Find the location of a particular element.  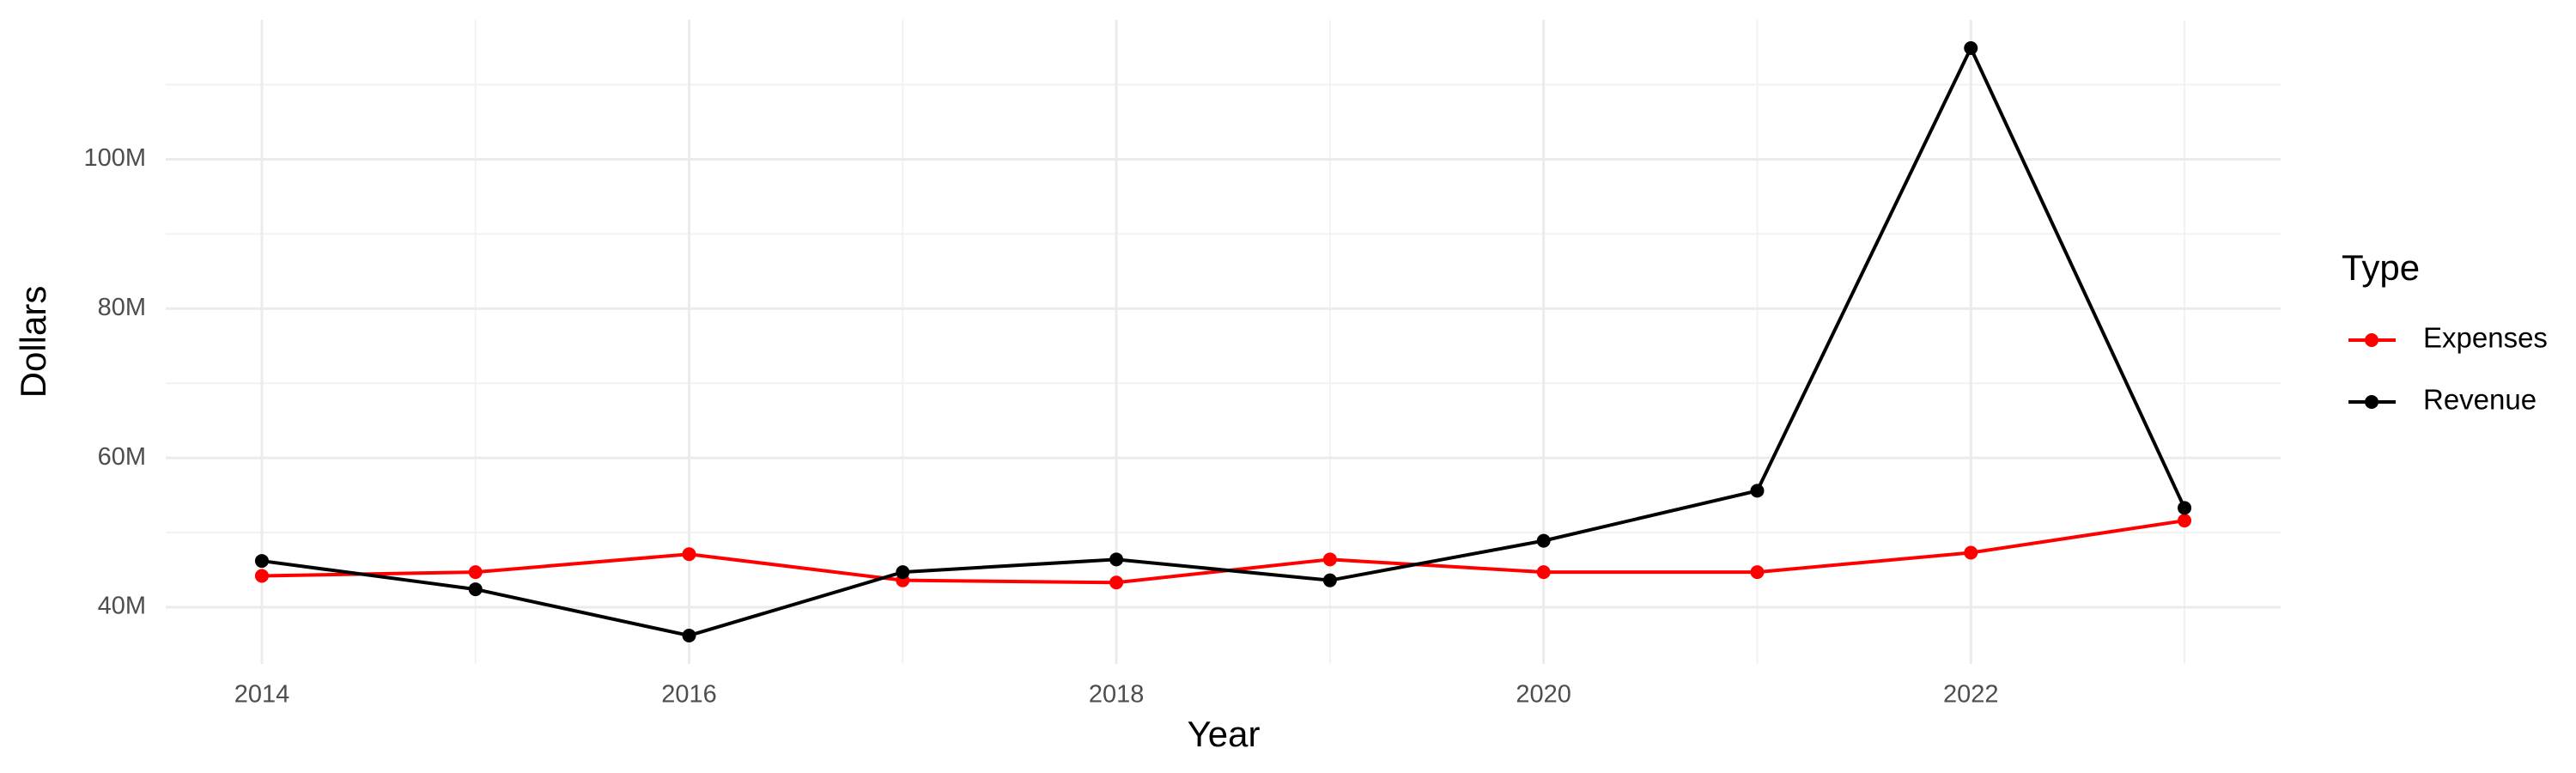

legend-label: Revenue is located at coordinates (2480, 400).